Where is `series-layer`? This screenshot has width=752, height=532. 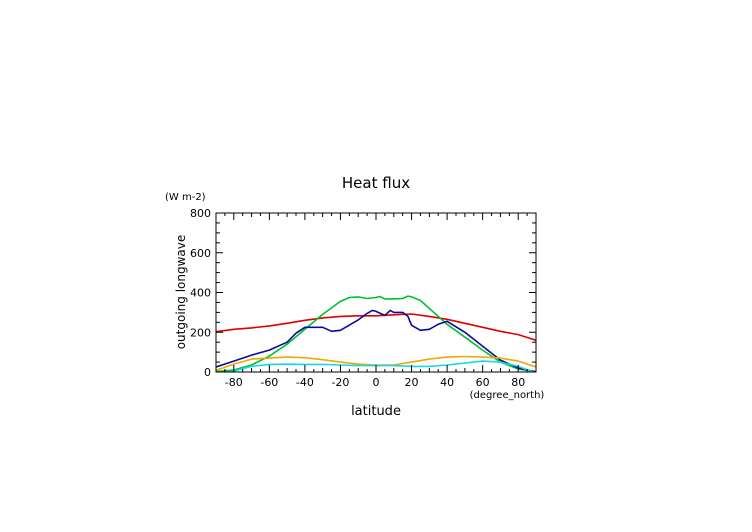 series-layer is located at coordinates (376, 333).